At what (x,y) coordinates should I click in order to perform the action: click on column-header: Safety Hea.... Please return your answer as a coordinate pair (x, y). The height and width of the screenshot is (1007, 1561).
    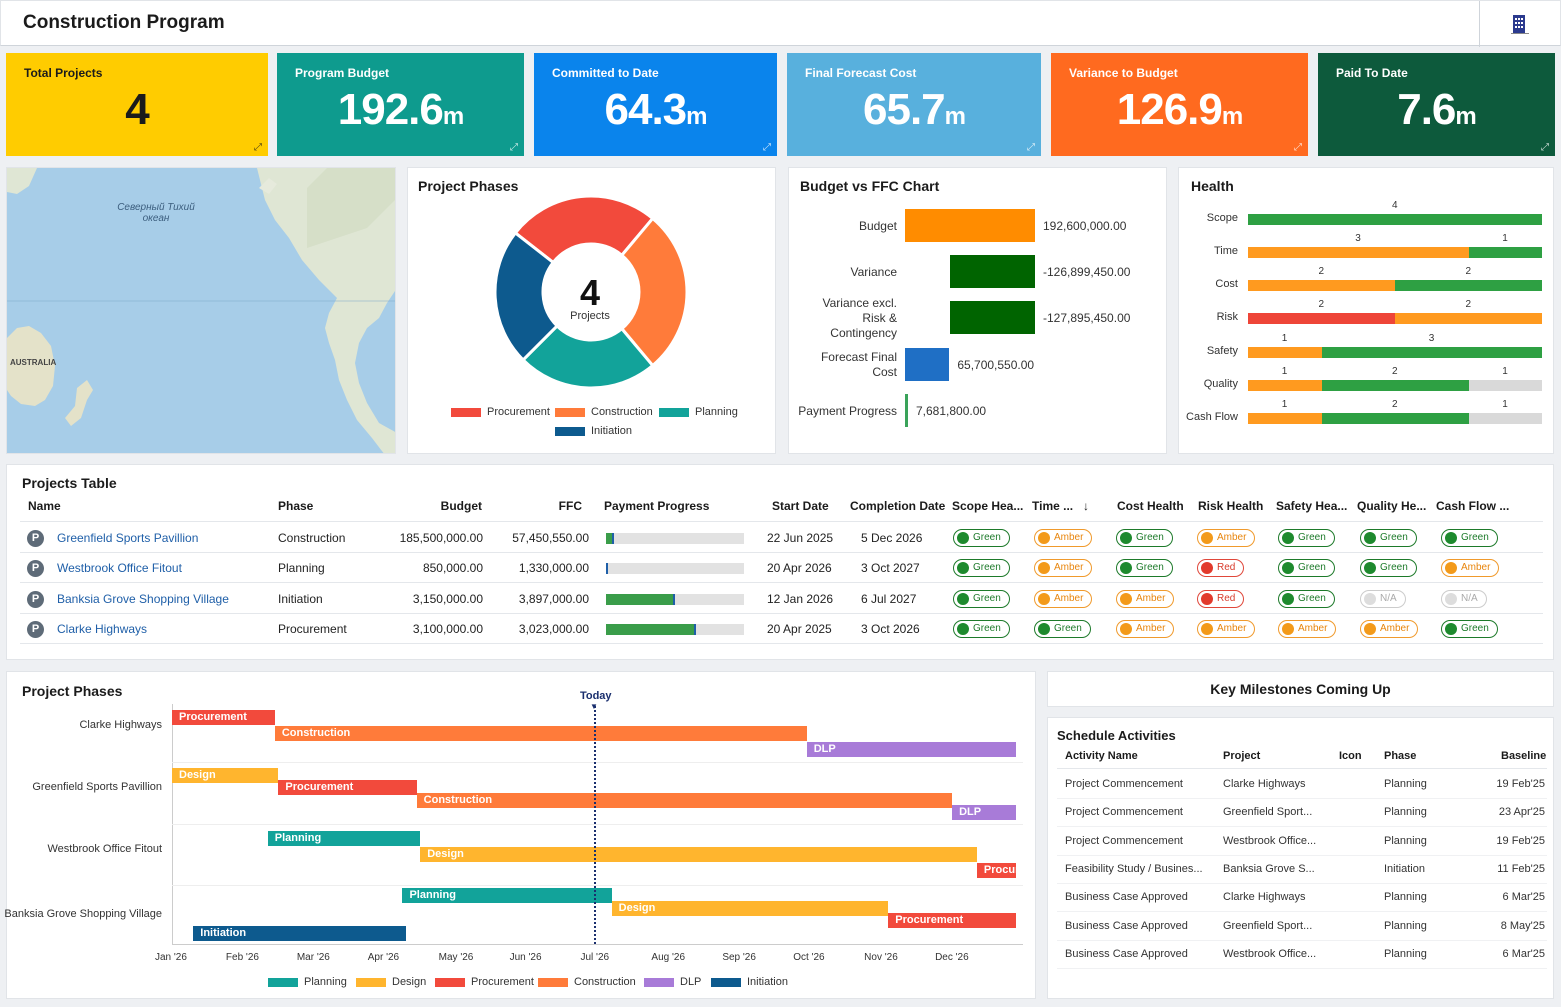
    Looking at the image, I should click on (1312, 506).